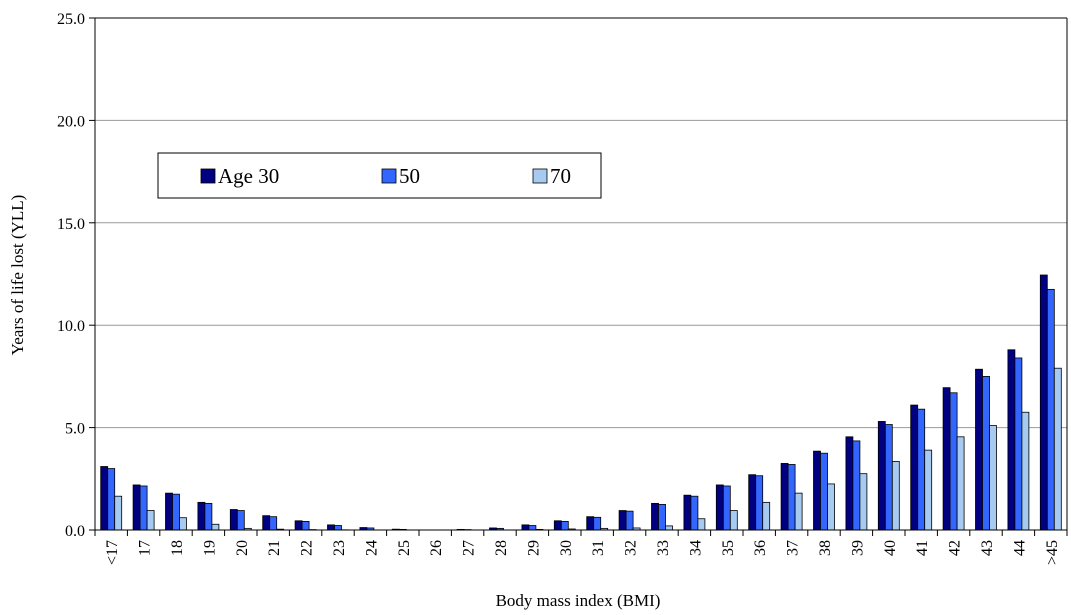  Describe the element at coordinates (728, 548) in the screenshot. I see `x-tick-label: 35` at that location.